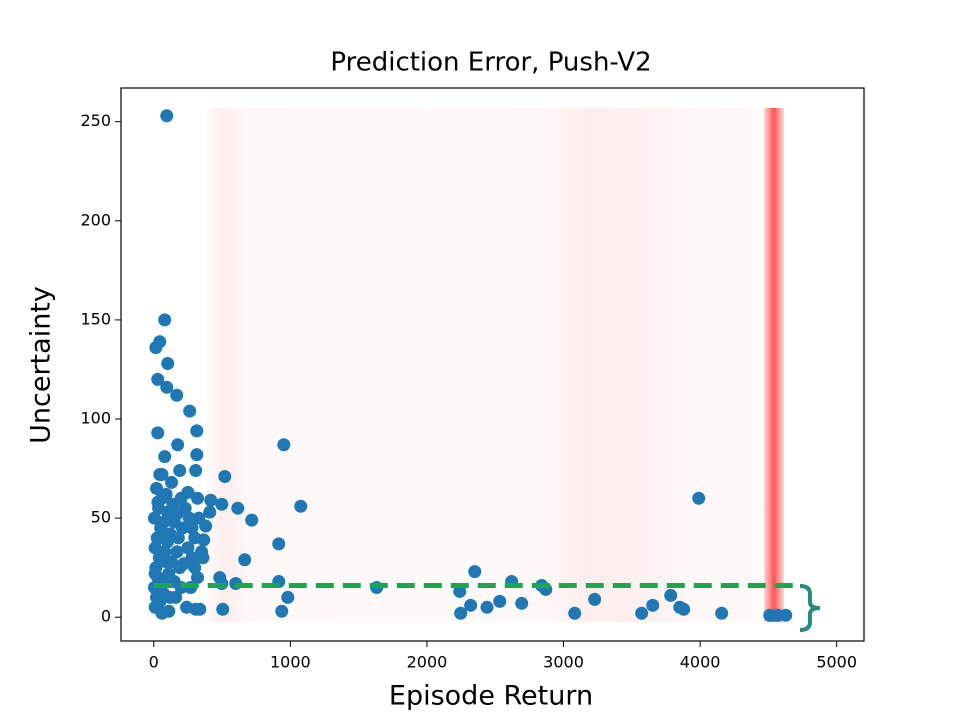  What do you see at coordinates (700, 662) in the screenshot?
I see `x-tick-label: 4000` at bounding box center [700, 662].